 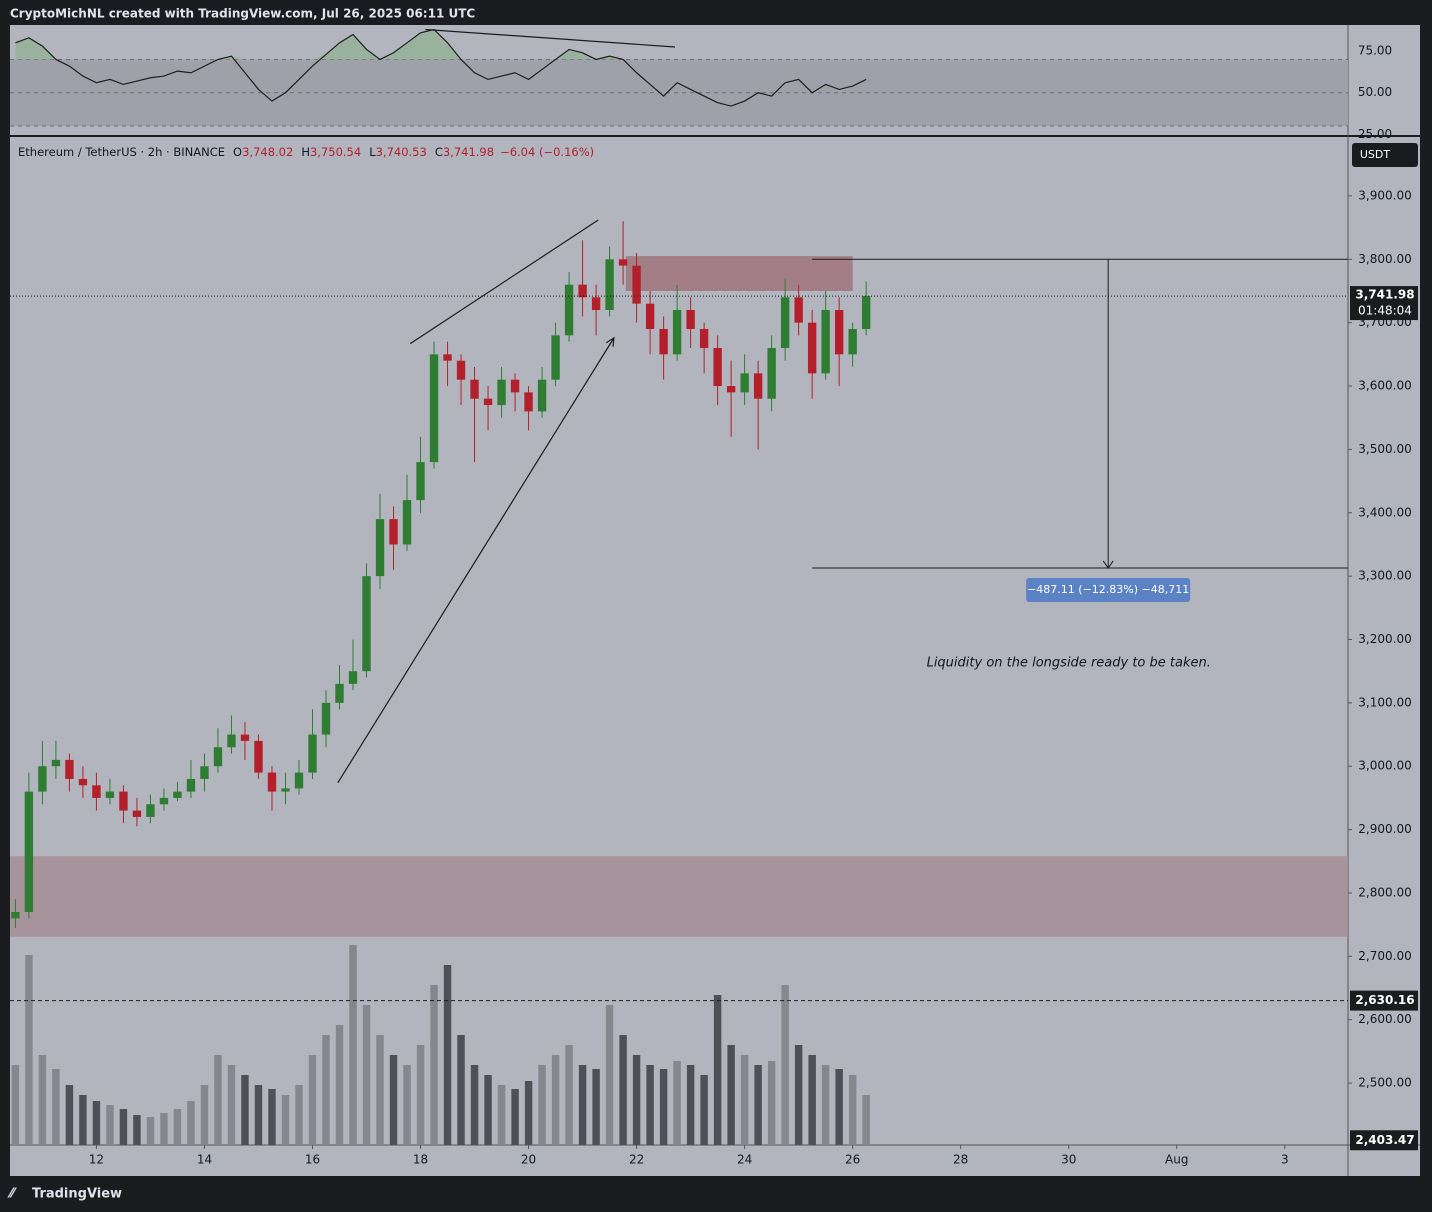 I want to click on price-line-label: 2,630.16, so click(x=1384, y=1000).